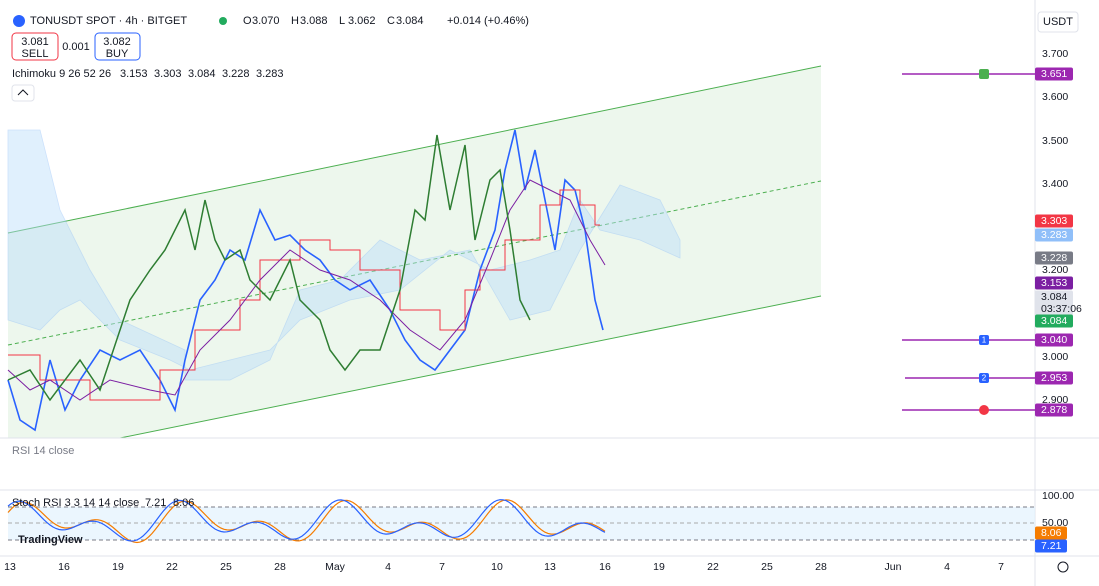 The height and width of the screenshot is (586, 1099). I want to click on price-tag-label: 3.153, so click(1054, 283).